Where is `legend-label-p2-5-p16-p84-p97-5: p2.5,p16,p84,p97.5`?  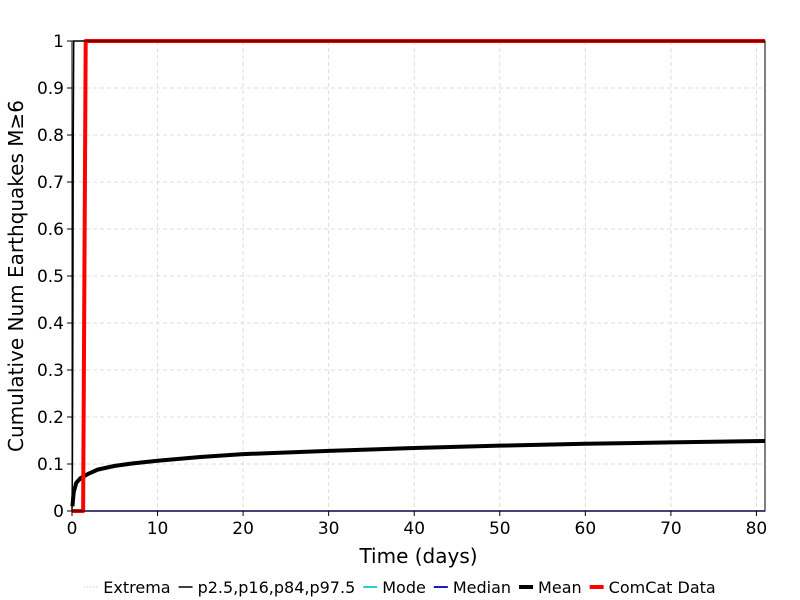 legend-label-p2-5-p16-p84-p97-5: p2.5,p16,p84,p97.5 is located at coordinates (277, 587).